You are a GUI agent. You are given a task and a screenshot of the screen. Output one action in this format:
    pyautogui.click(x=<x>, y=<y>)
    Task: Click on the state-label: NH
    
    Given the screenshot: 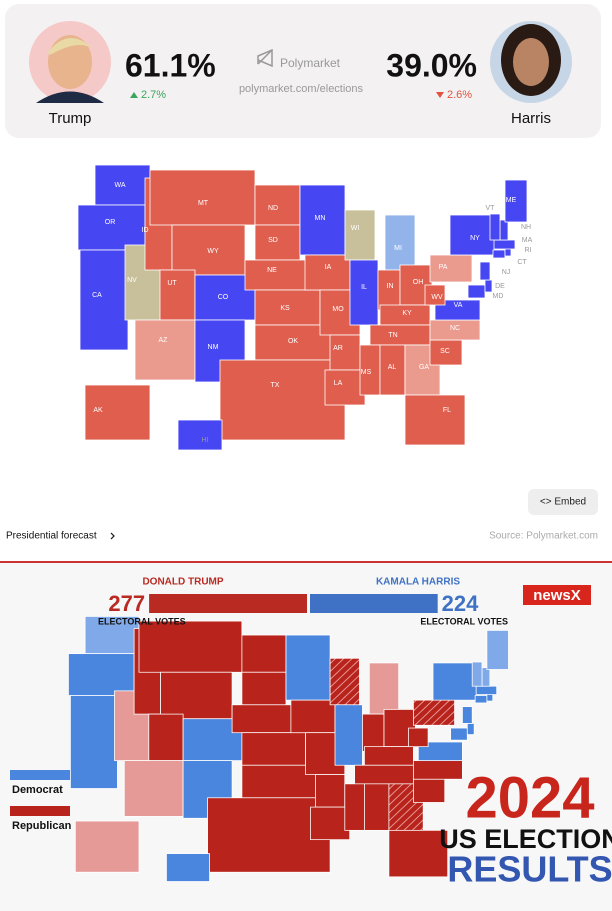 What is the action you would take?
    pyautogui.click(x=526, y=227)
    